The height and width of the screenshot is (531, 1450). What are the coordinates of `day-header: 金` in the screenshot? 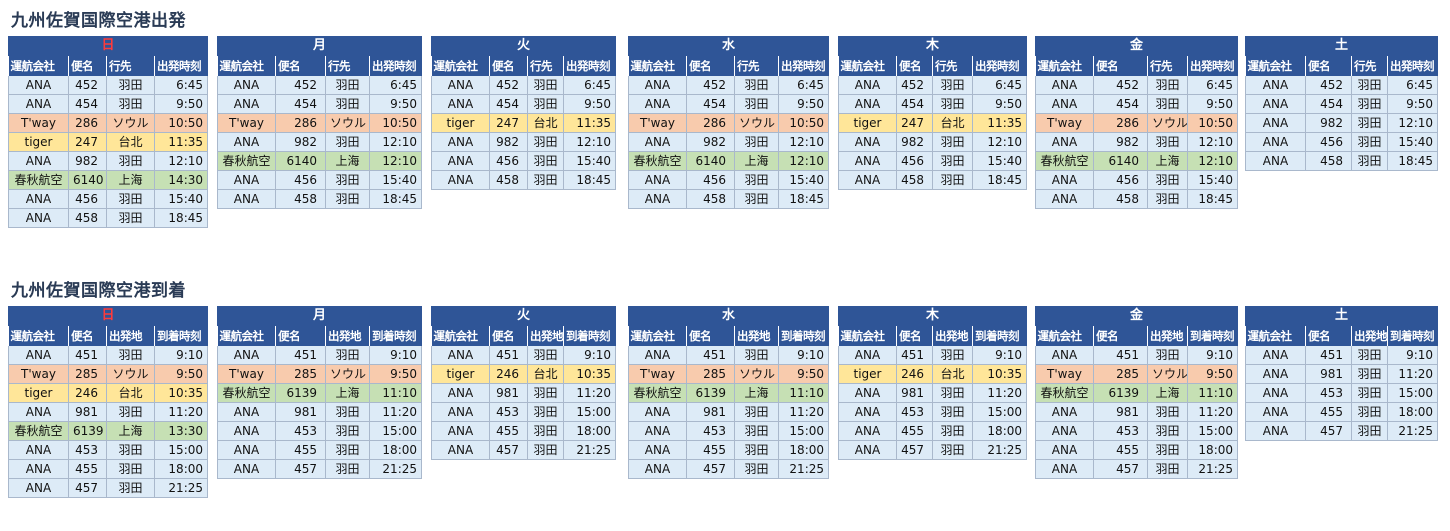 It's located at (1136, 46).